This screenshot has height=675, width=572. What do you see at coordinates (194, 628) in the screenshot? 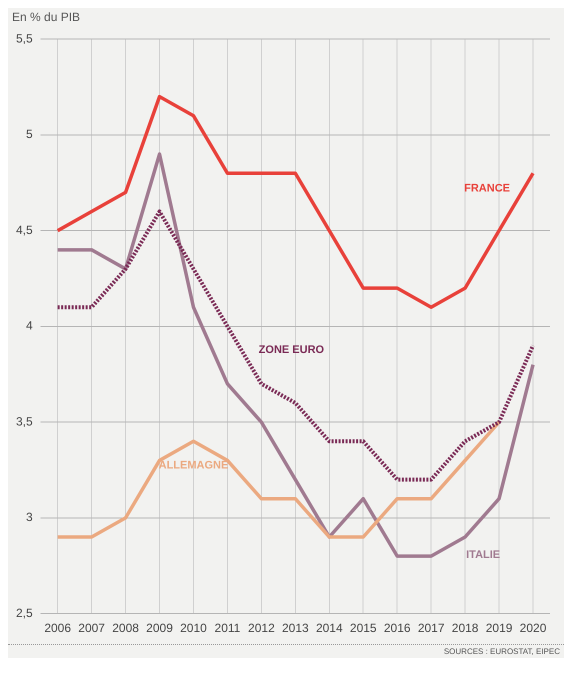
I see `x-tick-label: 2010` at bounding box center [194, 628].